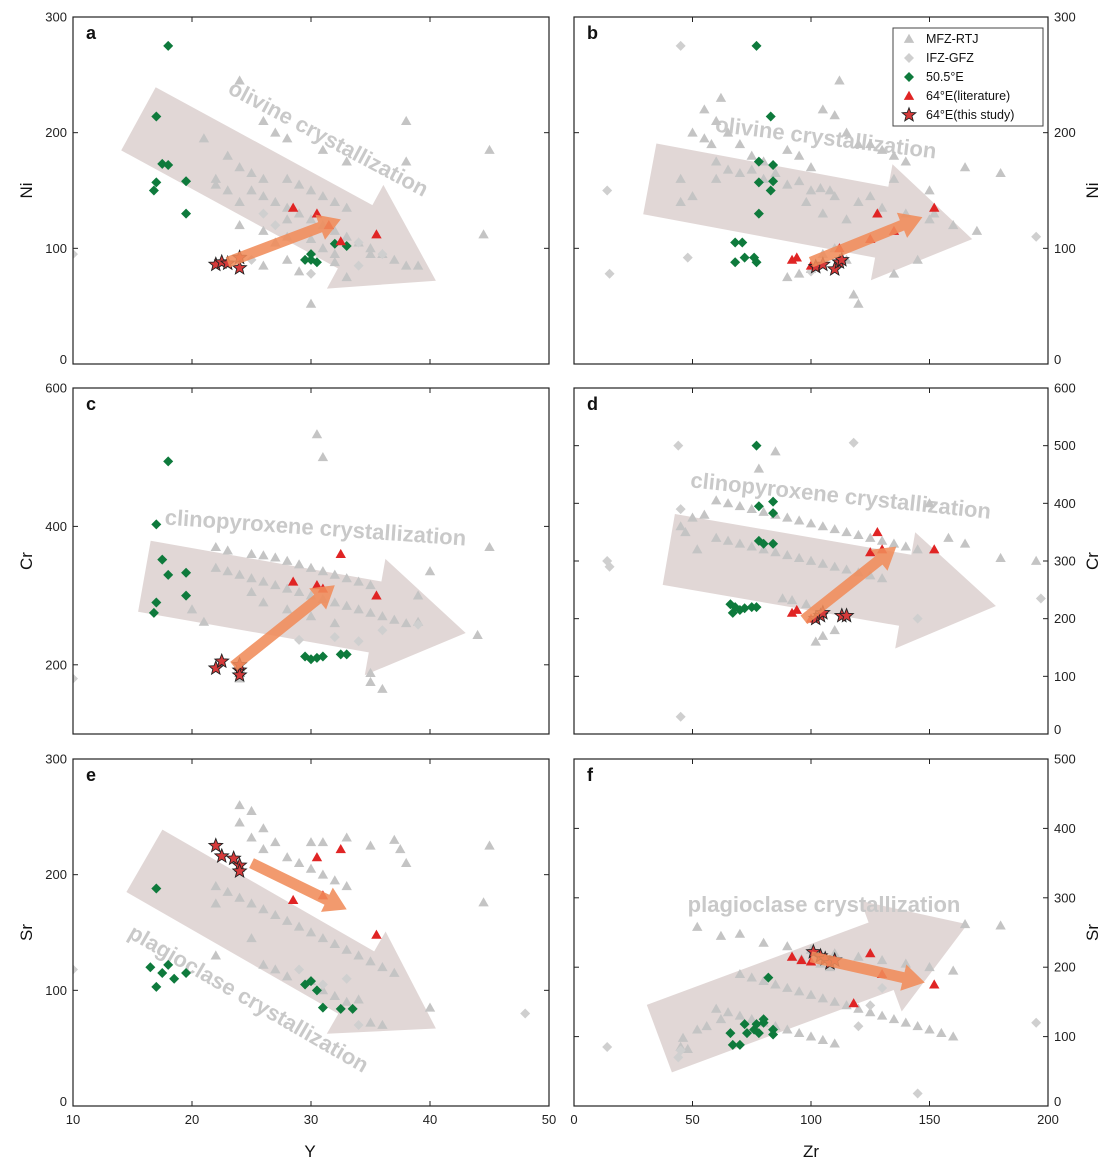 The height and width of the screenshot is (1167, 1114). What do you see at coordinates (26, 561) in the screenshot?
I see `y-axis-title: Cr` at bounding box center [26, 561].